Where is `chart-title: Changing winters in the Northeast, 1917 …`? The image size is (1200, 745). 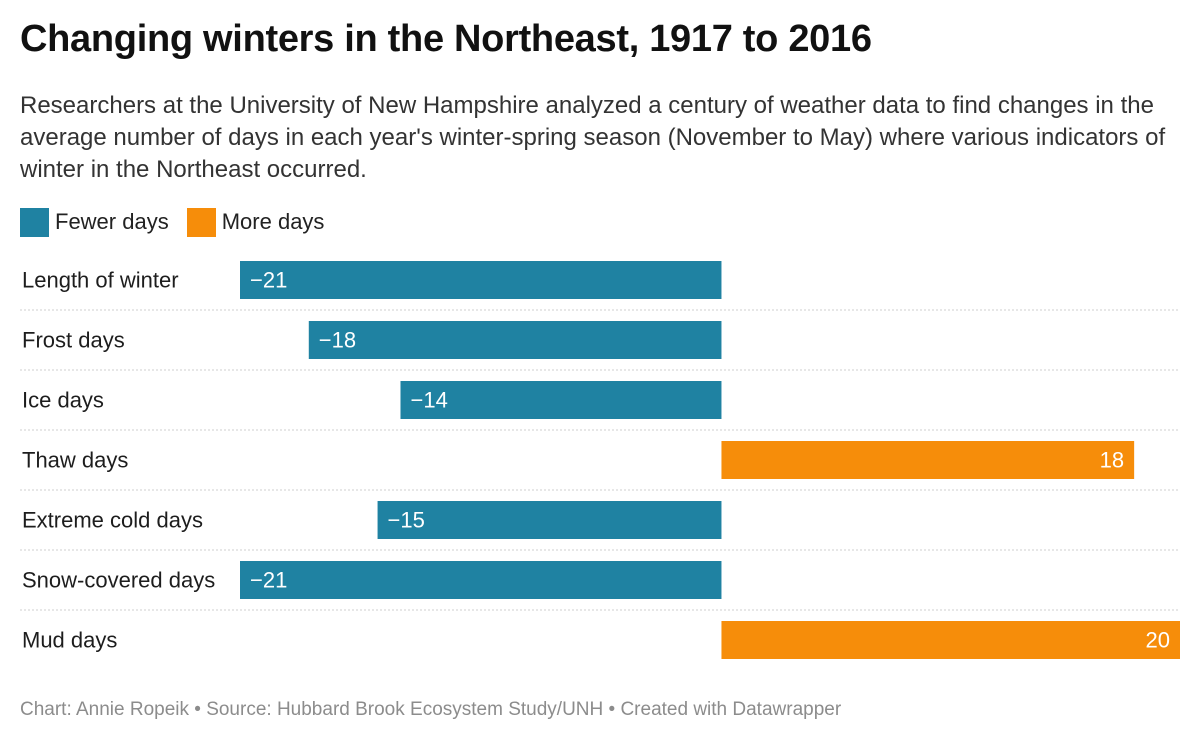 chart-title: Changing winters in the Northeast, 1917 … is located at coordinates (446, 39).